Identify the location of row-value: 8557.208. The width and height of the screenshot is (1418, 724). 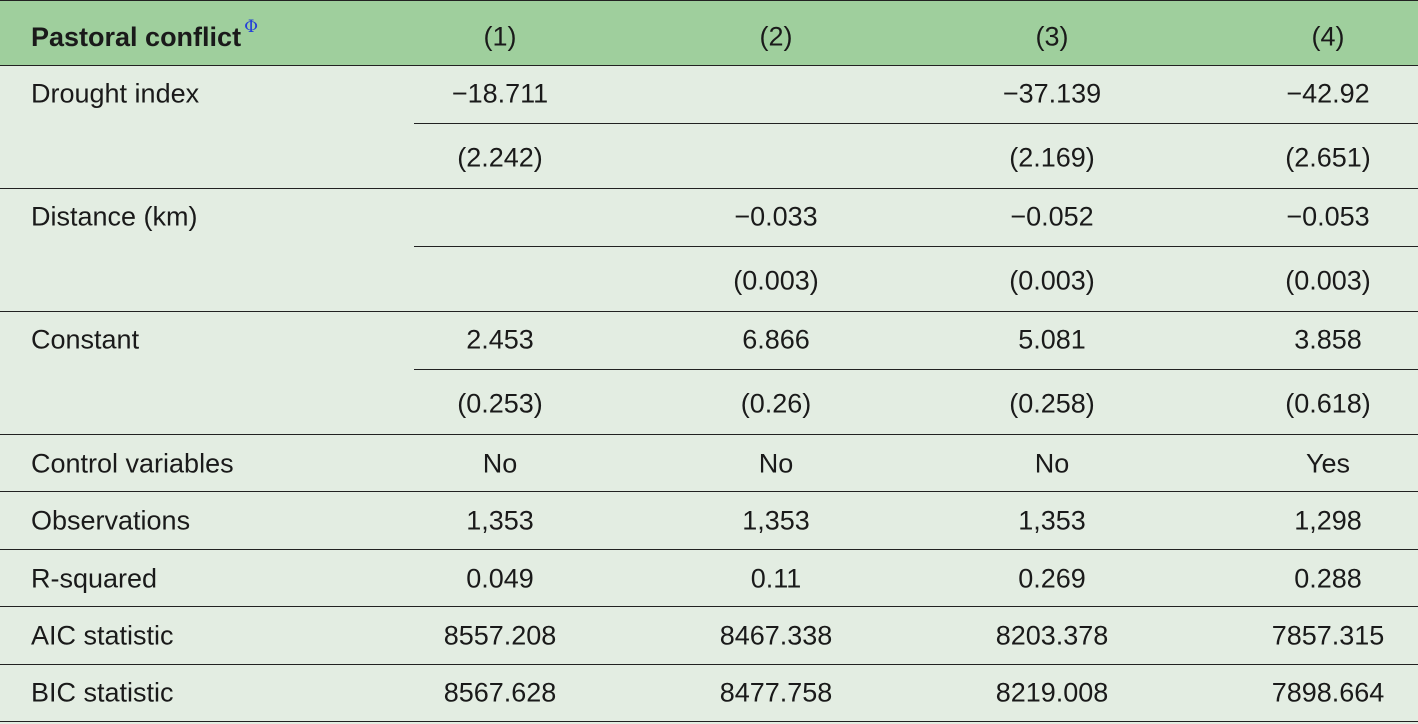
(500, 635).